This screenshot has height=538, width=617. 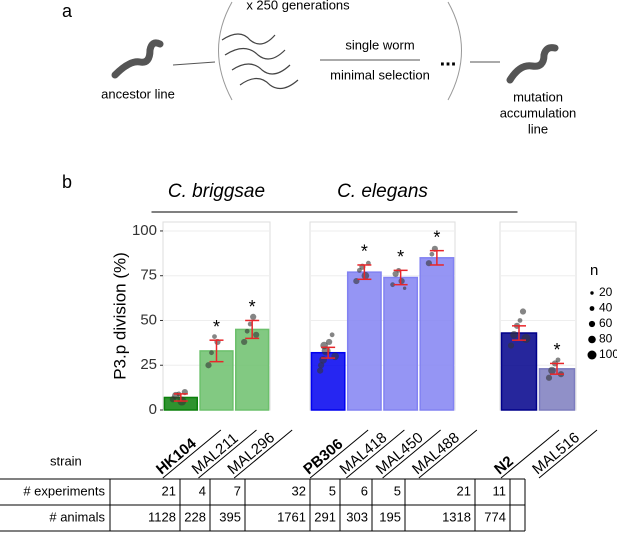 I want to click on legend-label: 80, so click(x=606, y=339).